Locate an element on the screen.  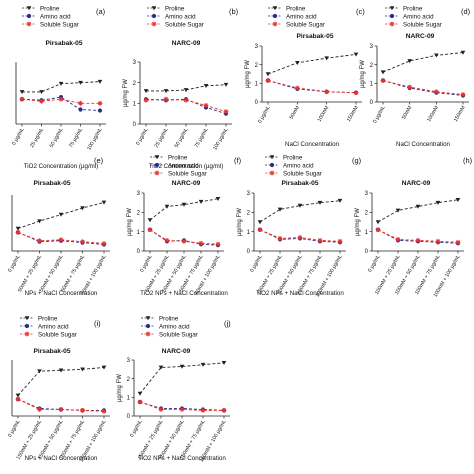
series-line-amino-acid is located at coordinates (423, 88).